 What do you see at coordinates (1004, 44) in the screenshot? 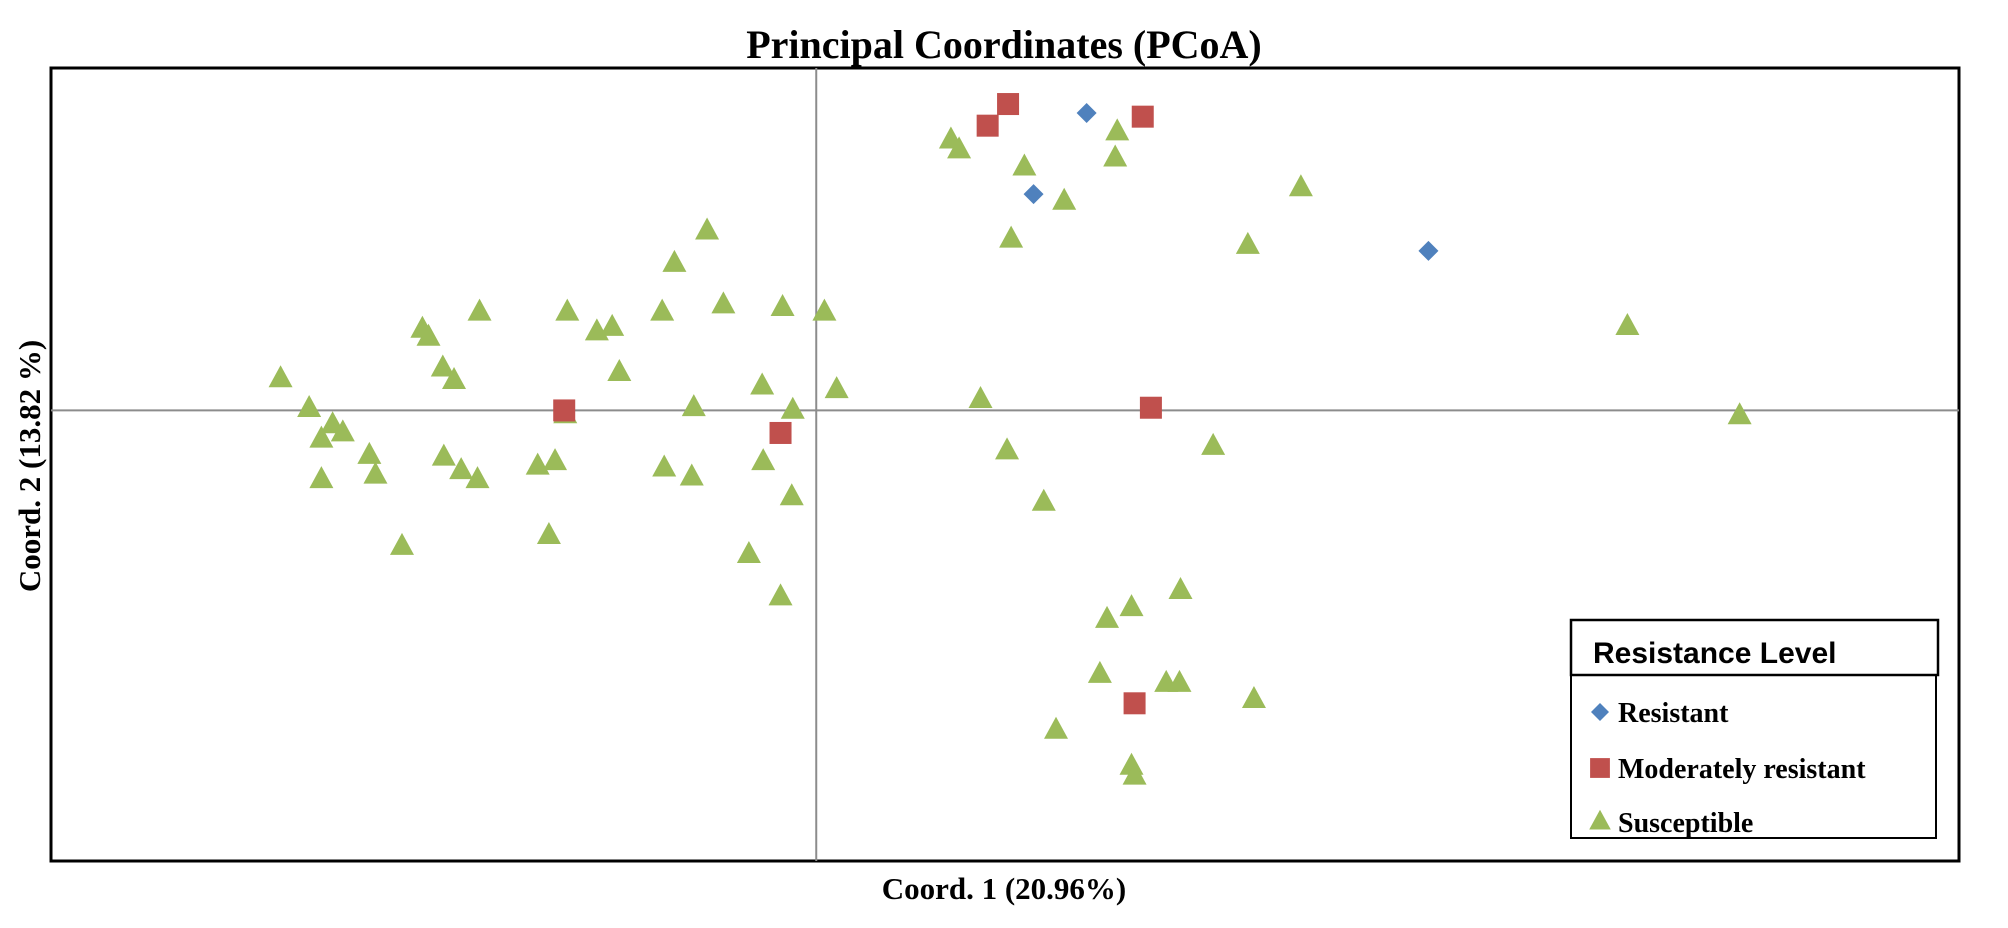
I see `chart-title: Principal Coordinates (PCoA)` at bounding box center [1004, 44].